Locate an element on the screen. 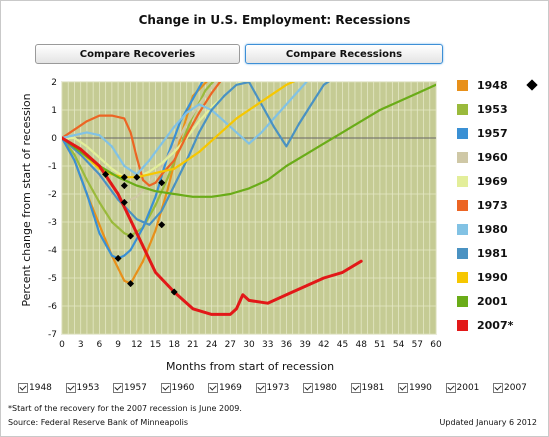 This screenshot has width=549, height=437. checkbox-1990: 1990 is located at coordinates (415, 388).